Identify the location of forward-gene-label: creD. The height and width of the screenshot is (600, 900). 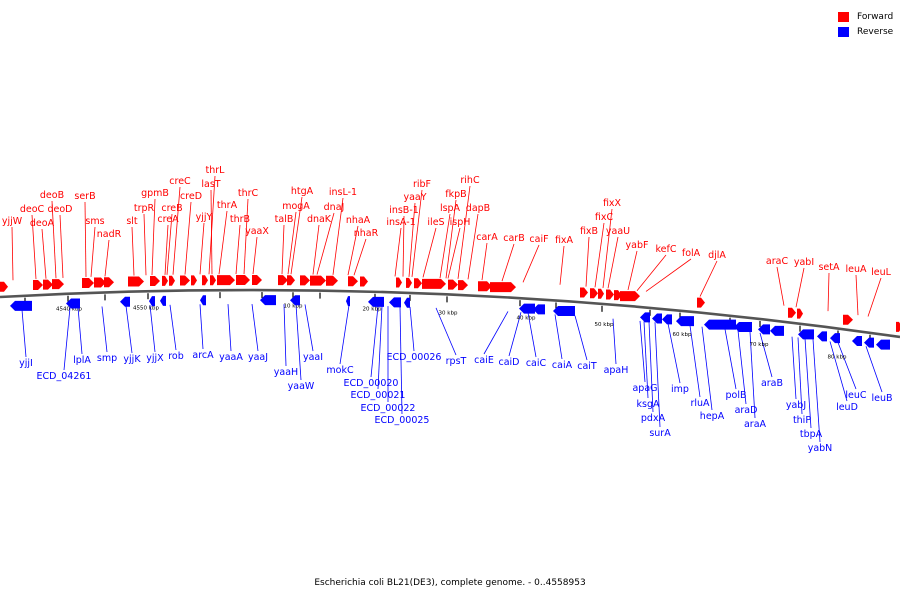
(191, 196).